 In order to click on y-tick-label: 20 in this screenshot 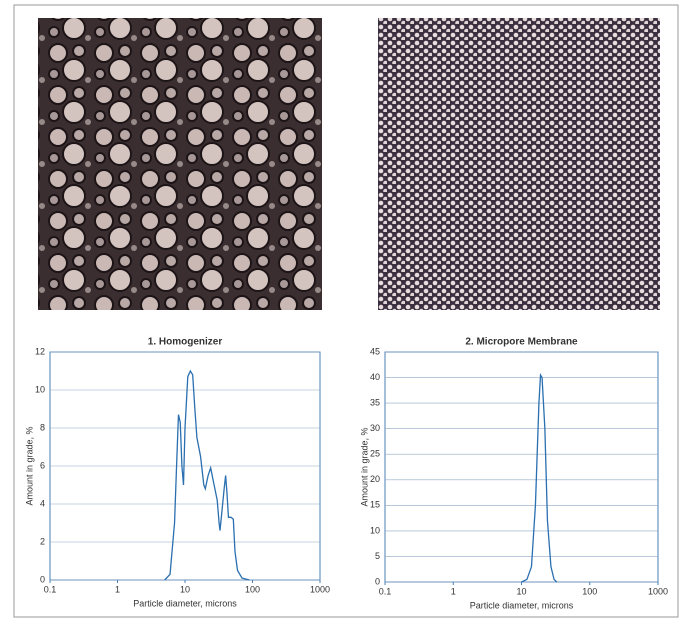, I will do `click(375, 479)`.